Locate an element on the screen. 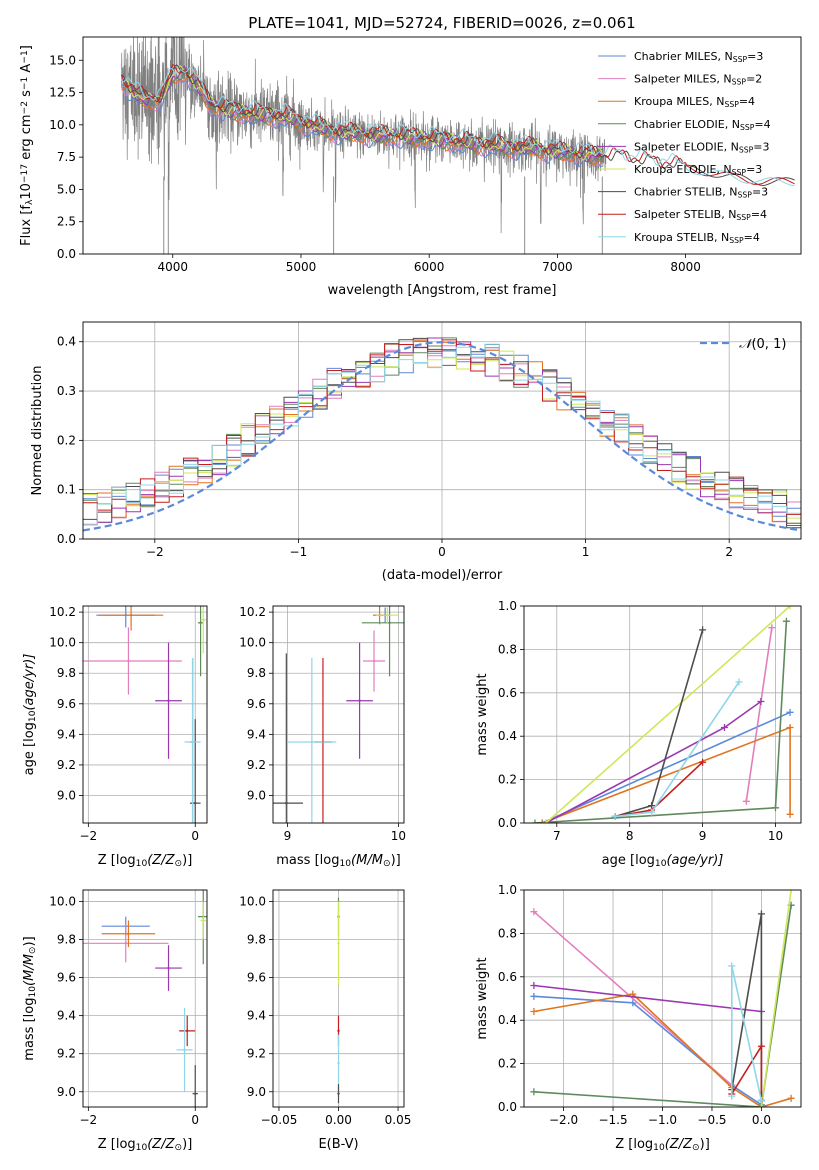  legend-entry: Kroupa MILES, NSSP=4 is located at coordinates (694, 102).